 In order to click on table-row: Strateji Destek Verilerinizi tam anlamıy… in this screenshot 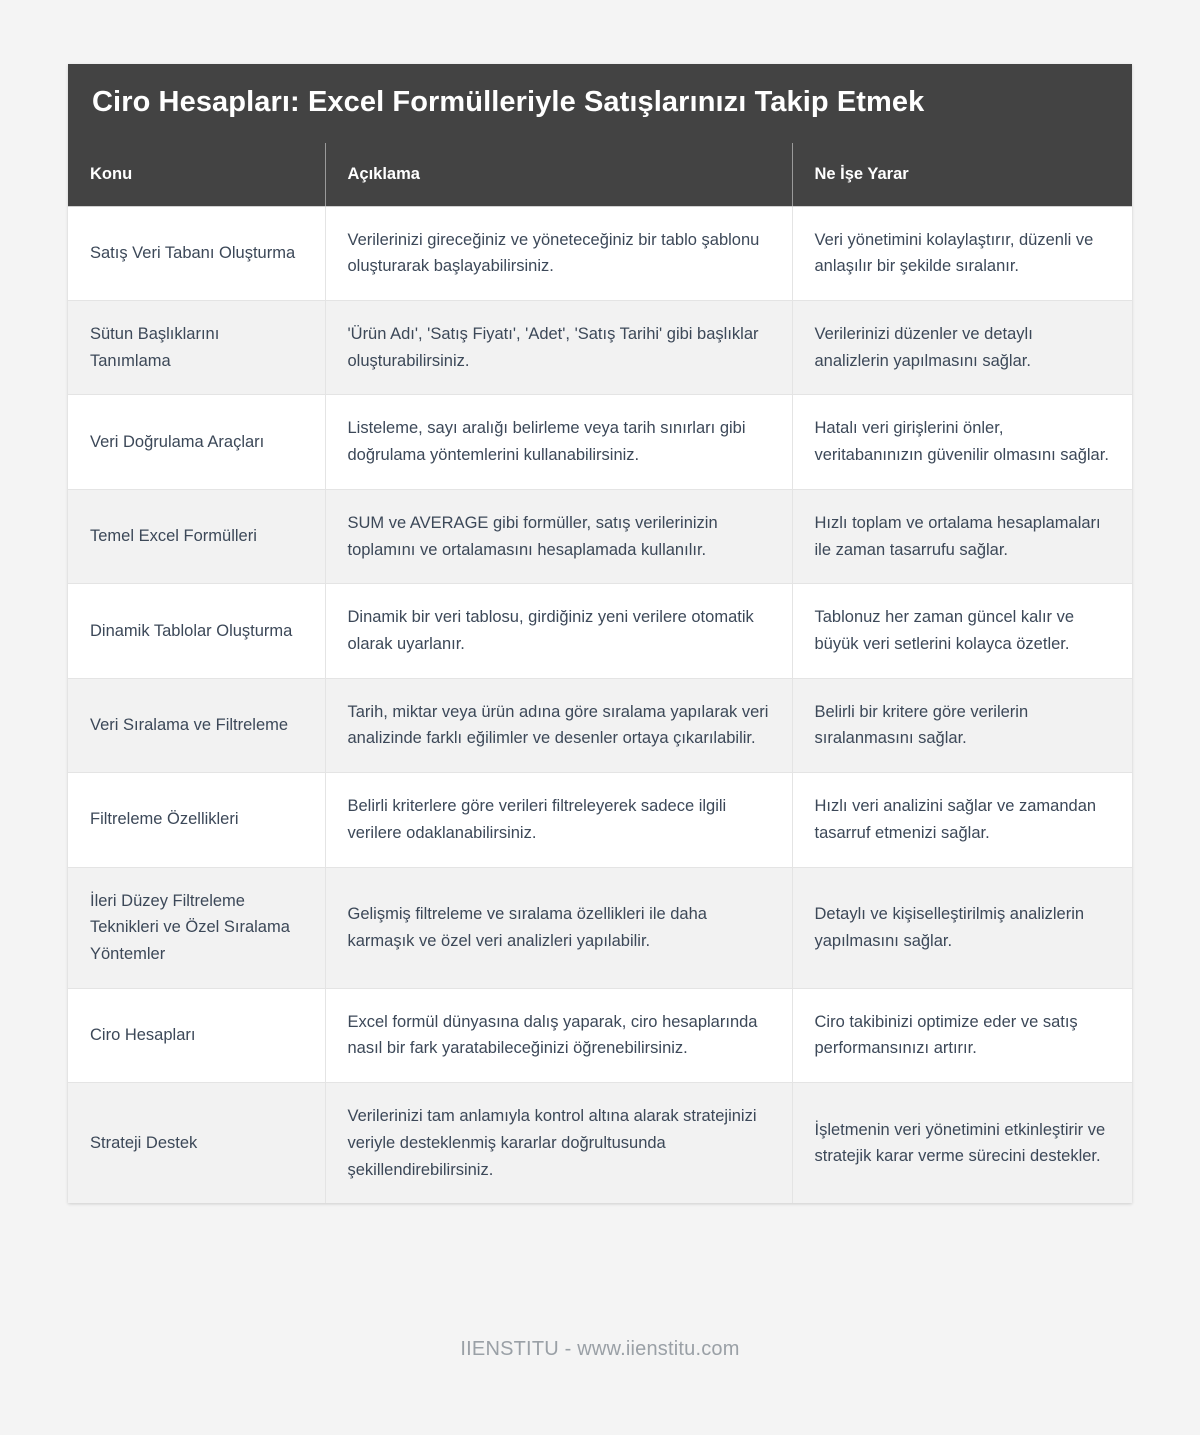, I will do `click(600, 1143)`.